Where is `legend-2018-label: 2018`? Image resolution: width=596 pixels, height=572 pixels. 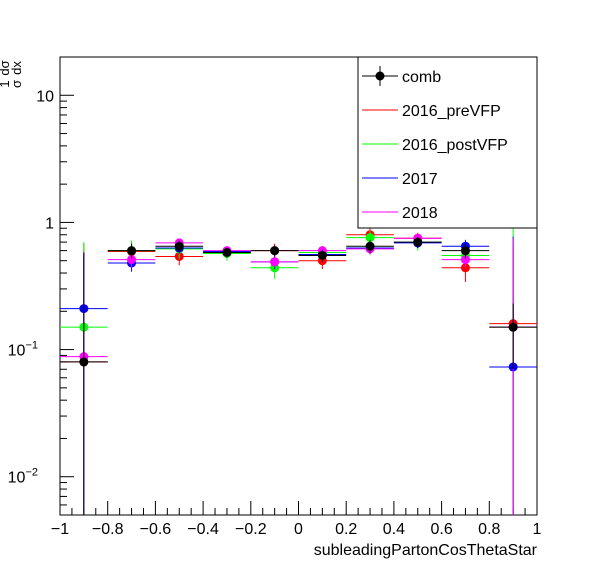 legend-2018-label: 2018 is located at coordinates (420, 213).